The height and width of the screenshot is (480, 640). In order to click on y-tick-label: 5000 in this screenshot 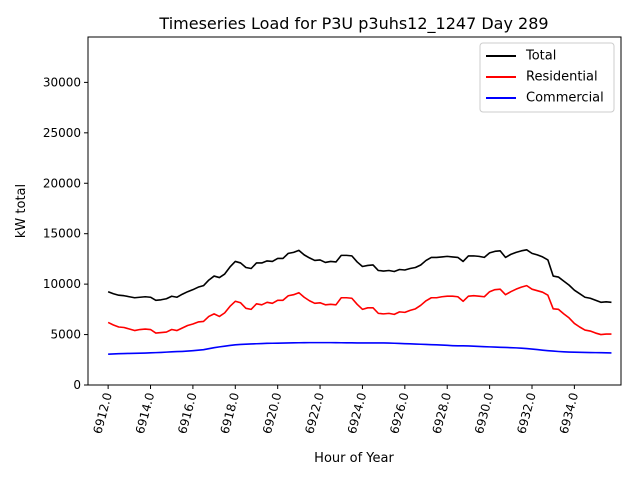, I will do `click(65, 335)`.